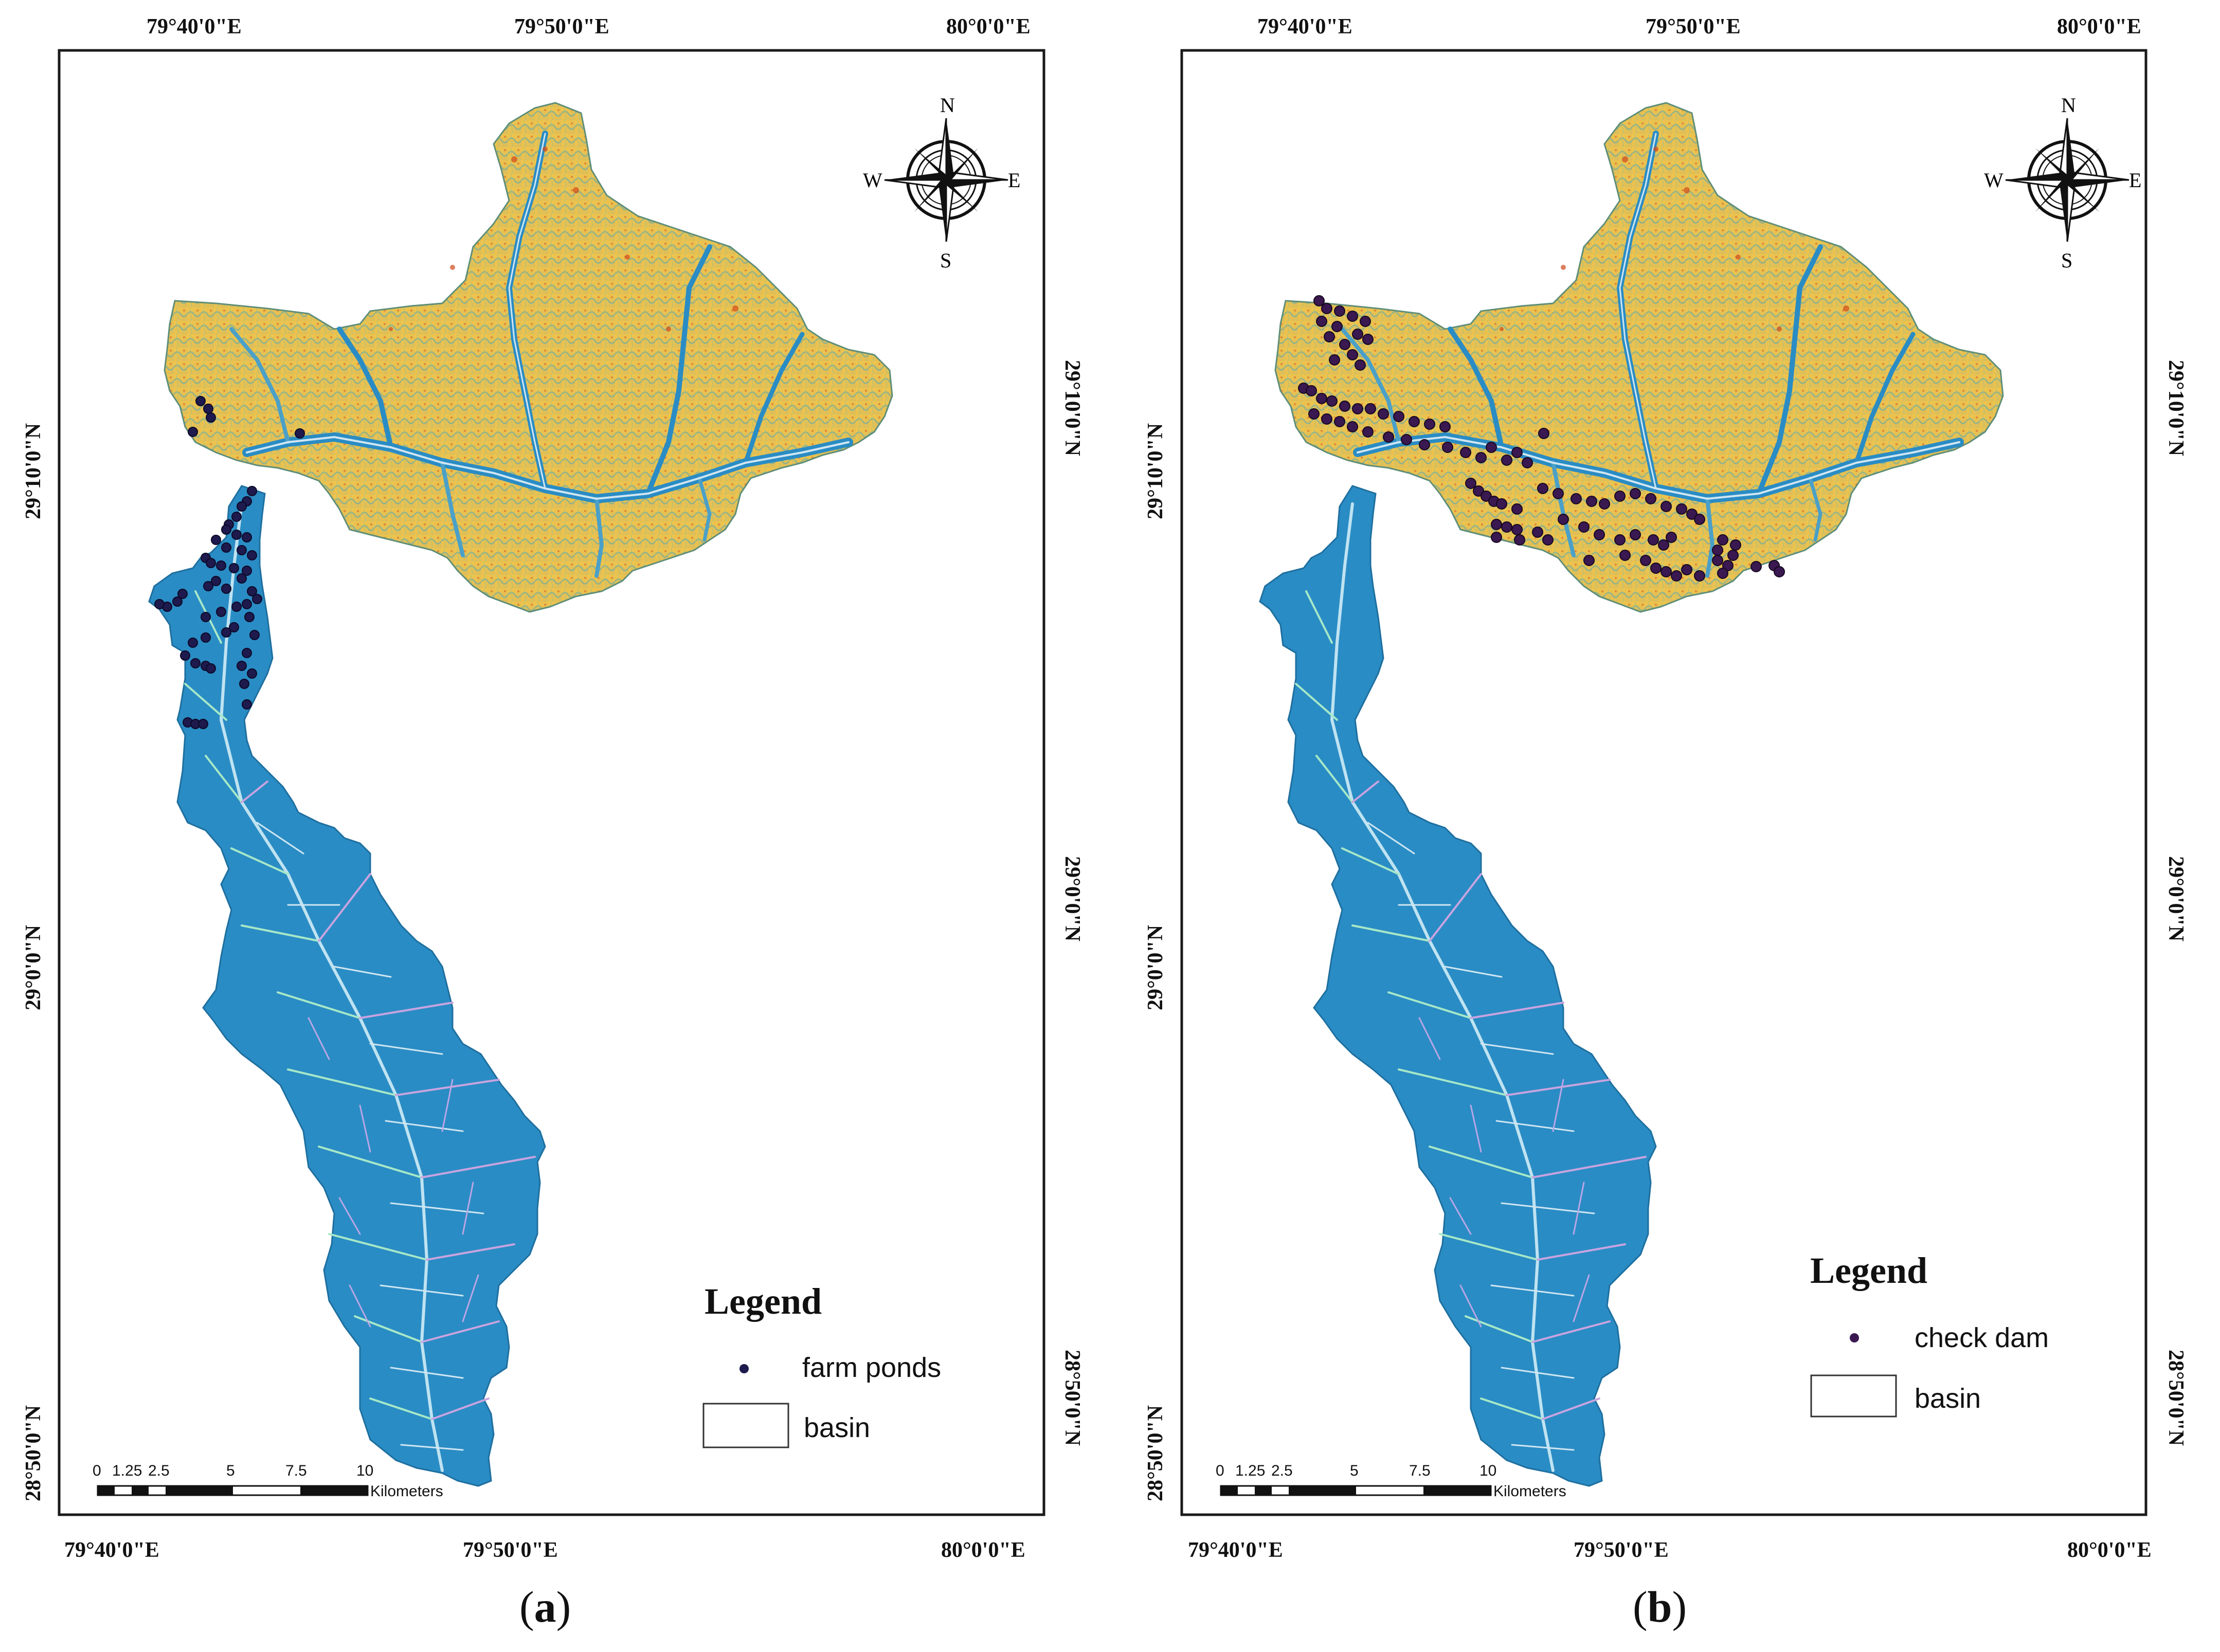  Describe the element at coordinates (872, 1367) in the screenshot. I see `legend-point-label: farm ponds` at that location.